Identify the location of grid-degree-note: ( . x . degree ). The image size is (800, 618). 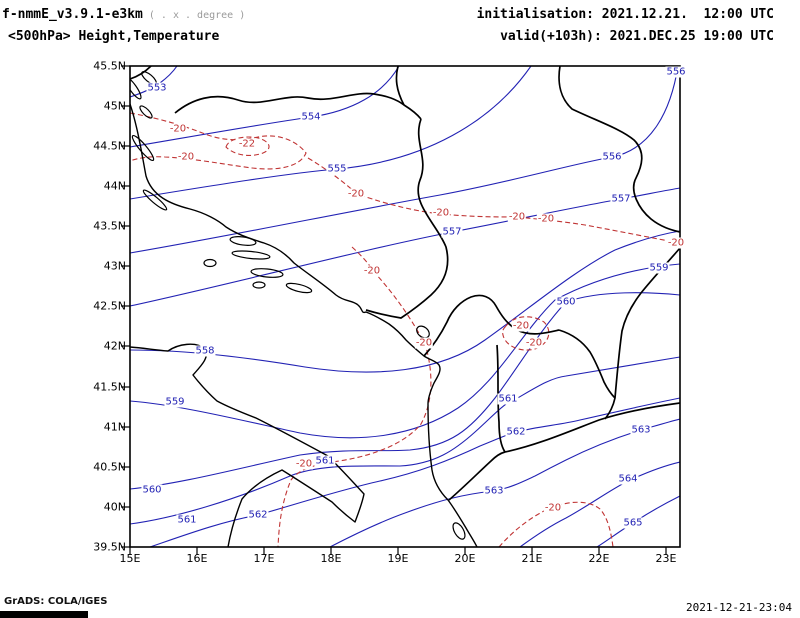
(197, 15).